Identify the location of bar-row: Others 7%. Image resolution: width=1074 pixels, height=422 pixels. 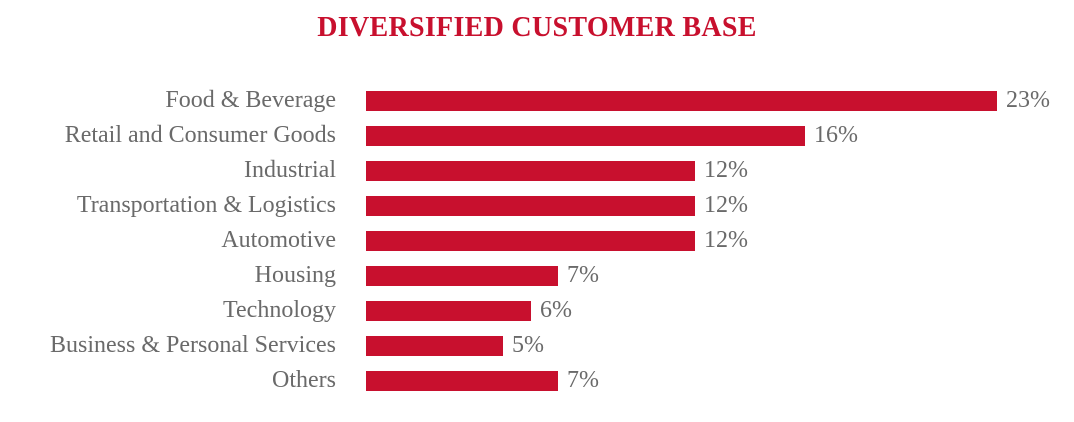
(537, 380).